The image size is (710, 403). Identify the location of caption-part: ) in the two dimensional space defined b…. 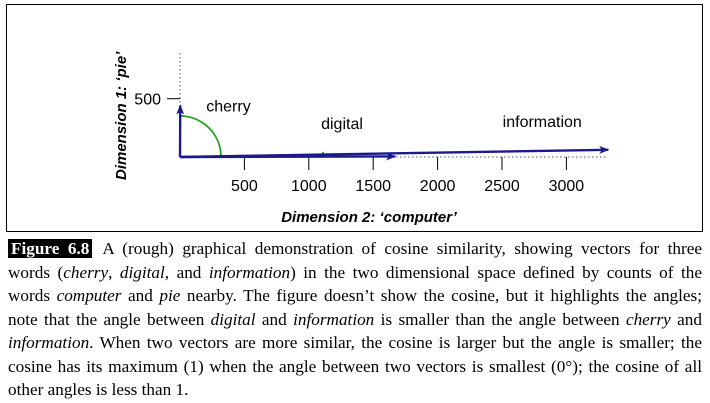
(355, 284).